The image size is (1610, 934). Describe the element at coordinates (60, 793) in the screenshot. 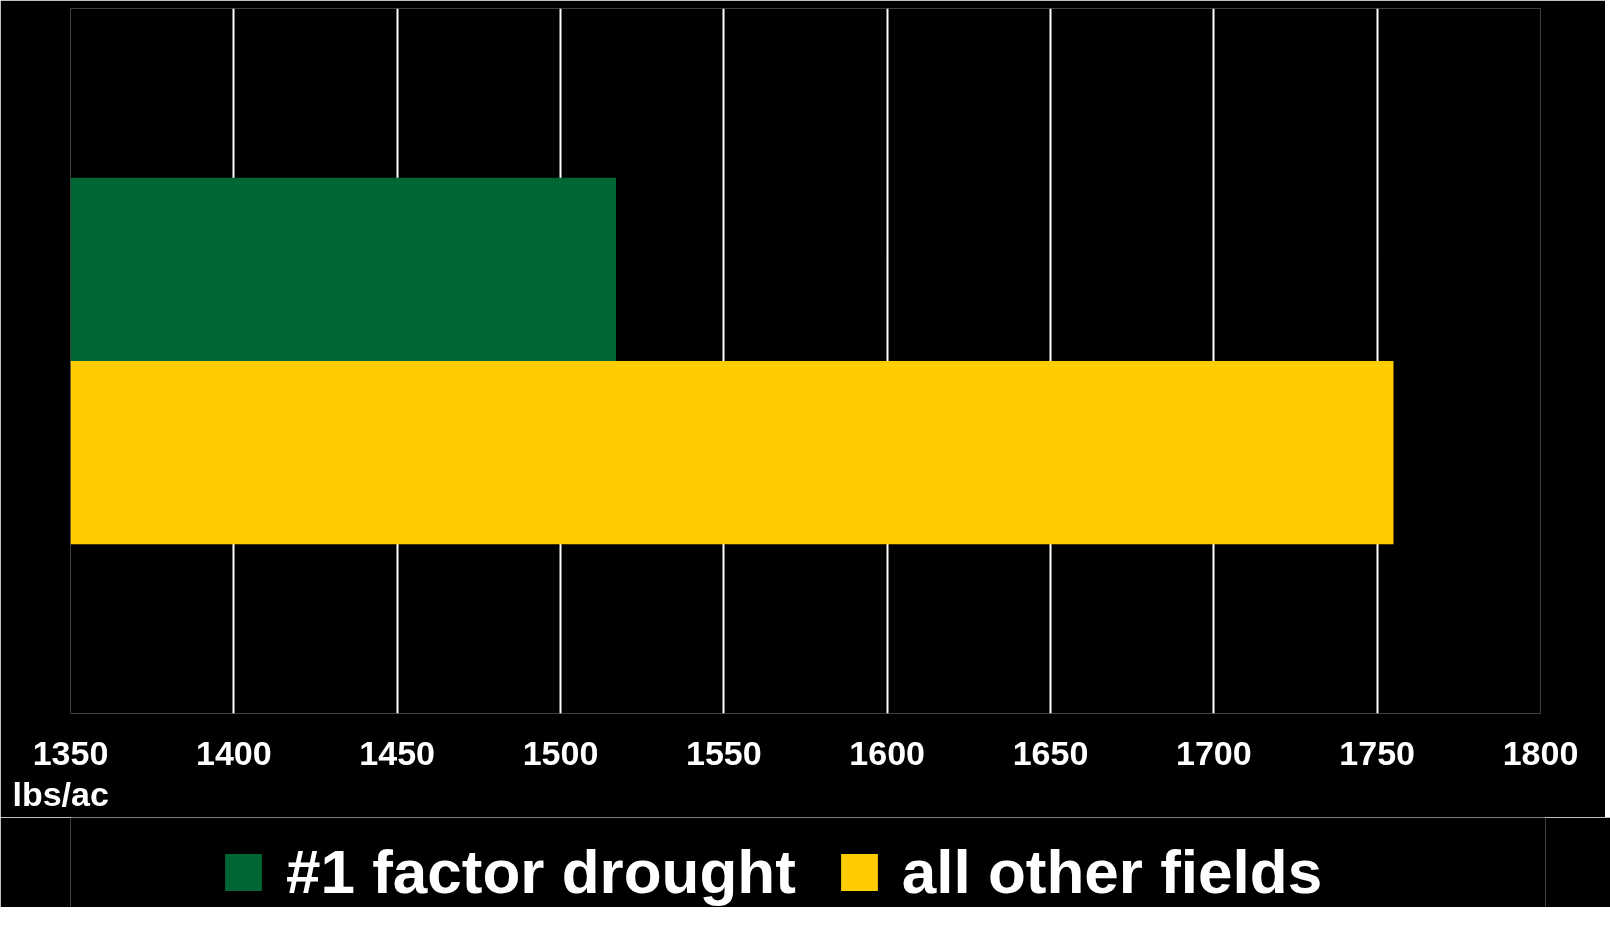

I see `x-axis-title: lbs/ac` at that location.